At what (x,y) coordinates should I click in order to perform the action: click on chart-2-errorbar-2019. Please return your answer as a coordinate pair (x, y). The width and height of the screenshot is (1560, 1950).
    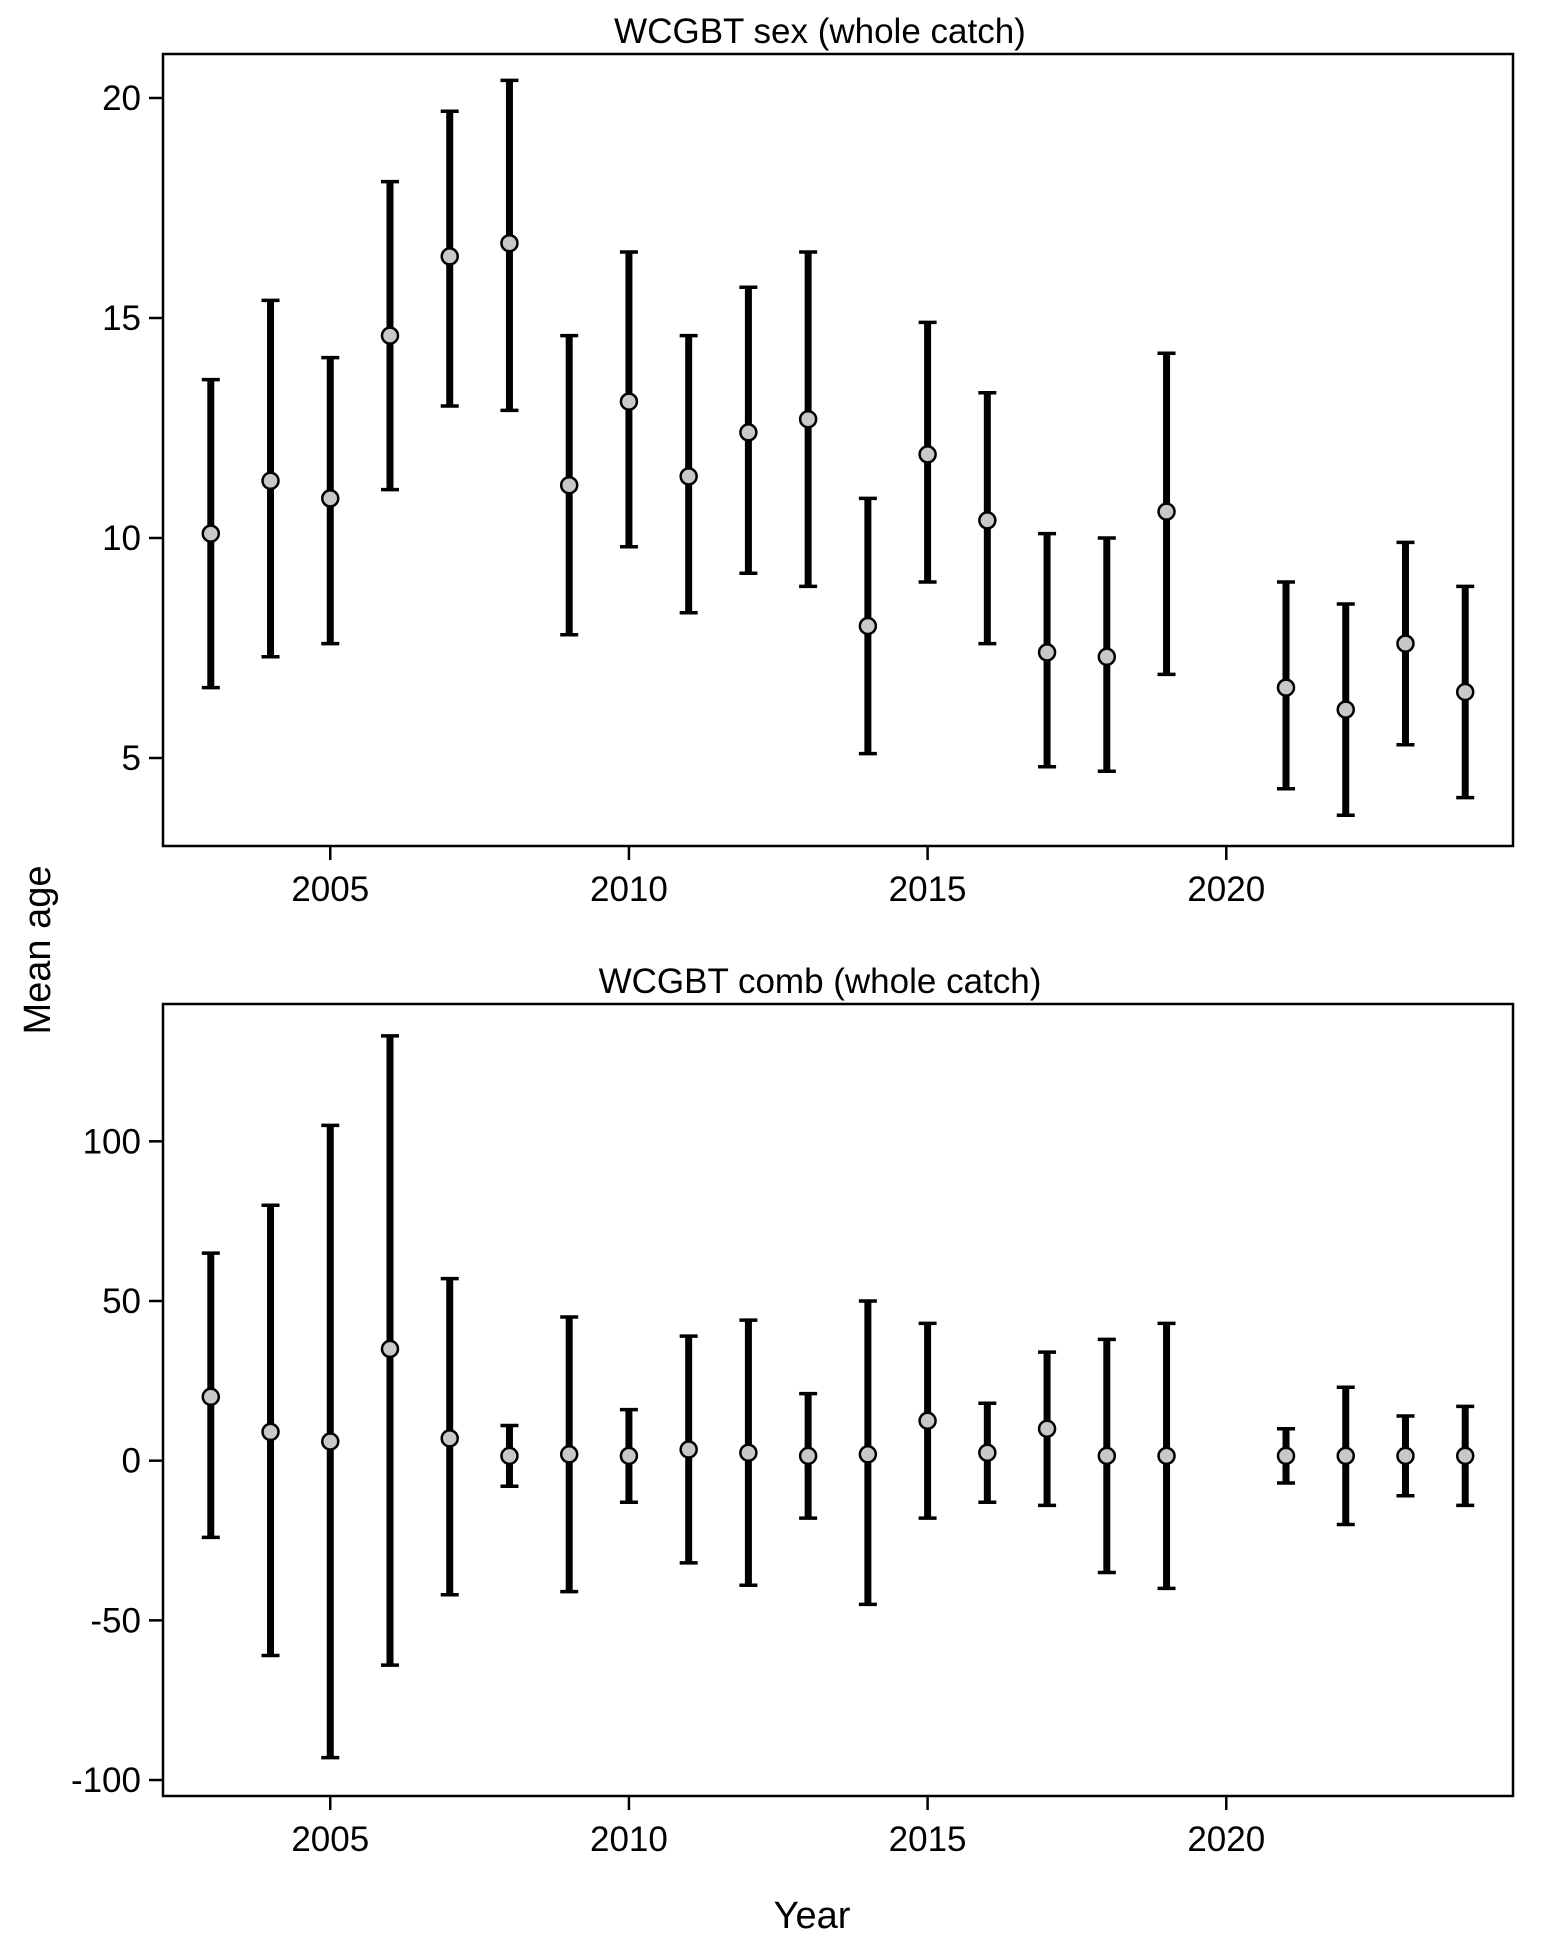
    Looking at the image, I should click on (1166, 1456).